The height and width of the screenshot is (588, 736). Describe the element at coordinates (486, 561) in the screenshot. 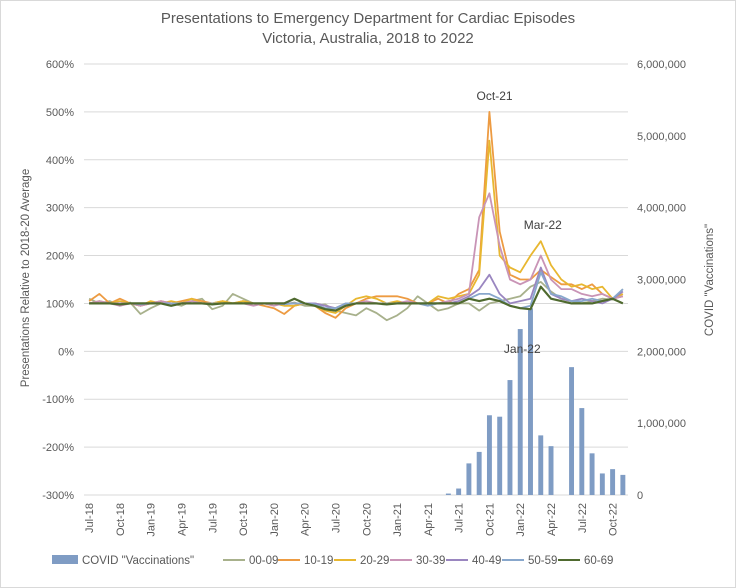

I see `legend-label: 40-49` at that location.